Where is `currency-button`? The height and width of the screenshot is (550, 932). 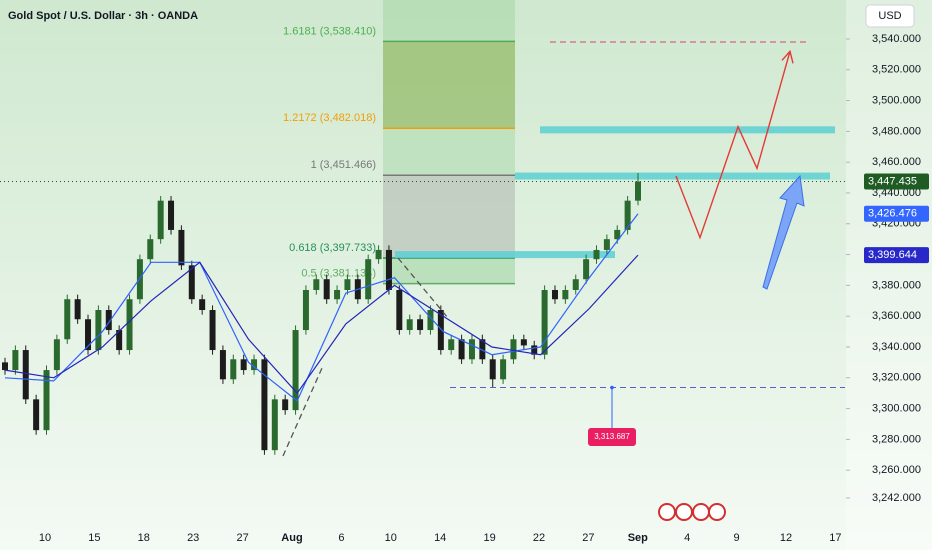 currency-button is located at coordinates (890, 16).